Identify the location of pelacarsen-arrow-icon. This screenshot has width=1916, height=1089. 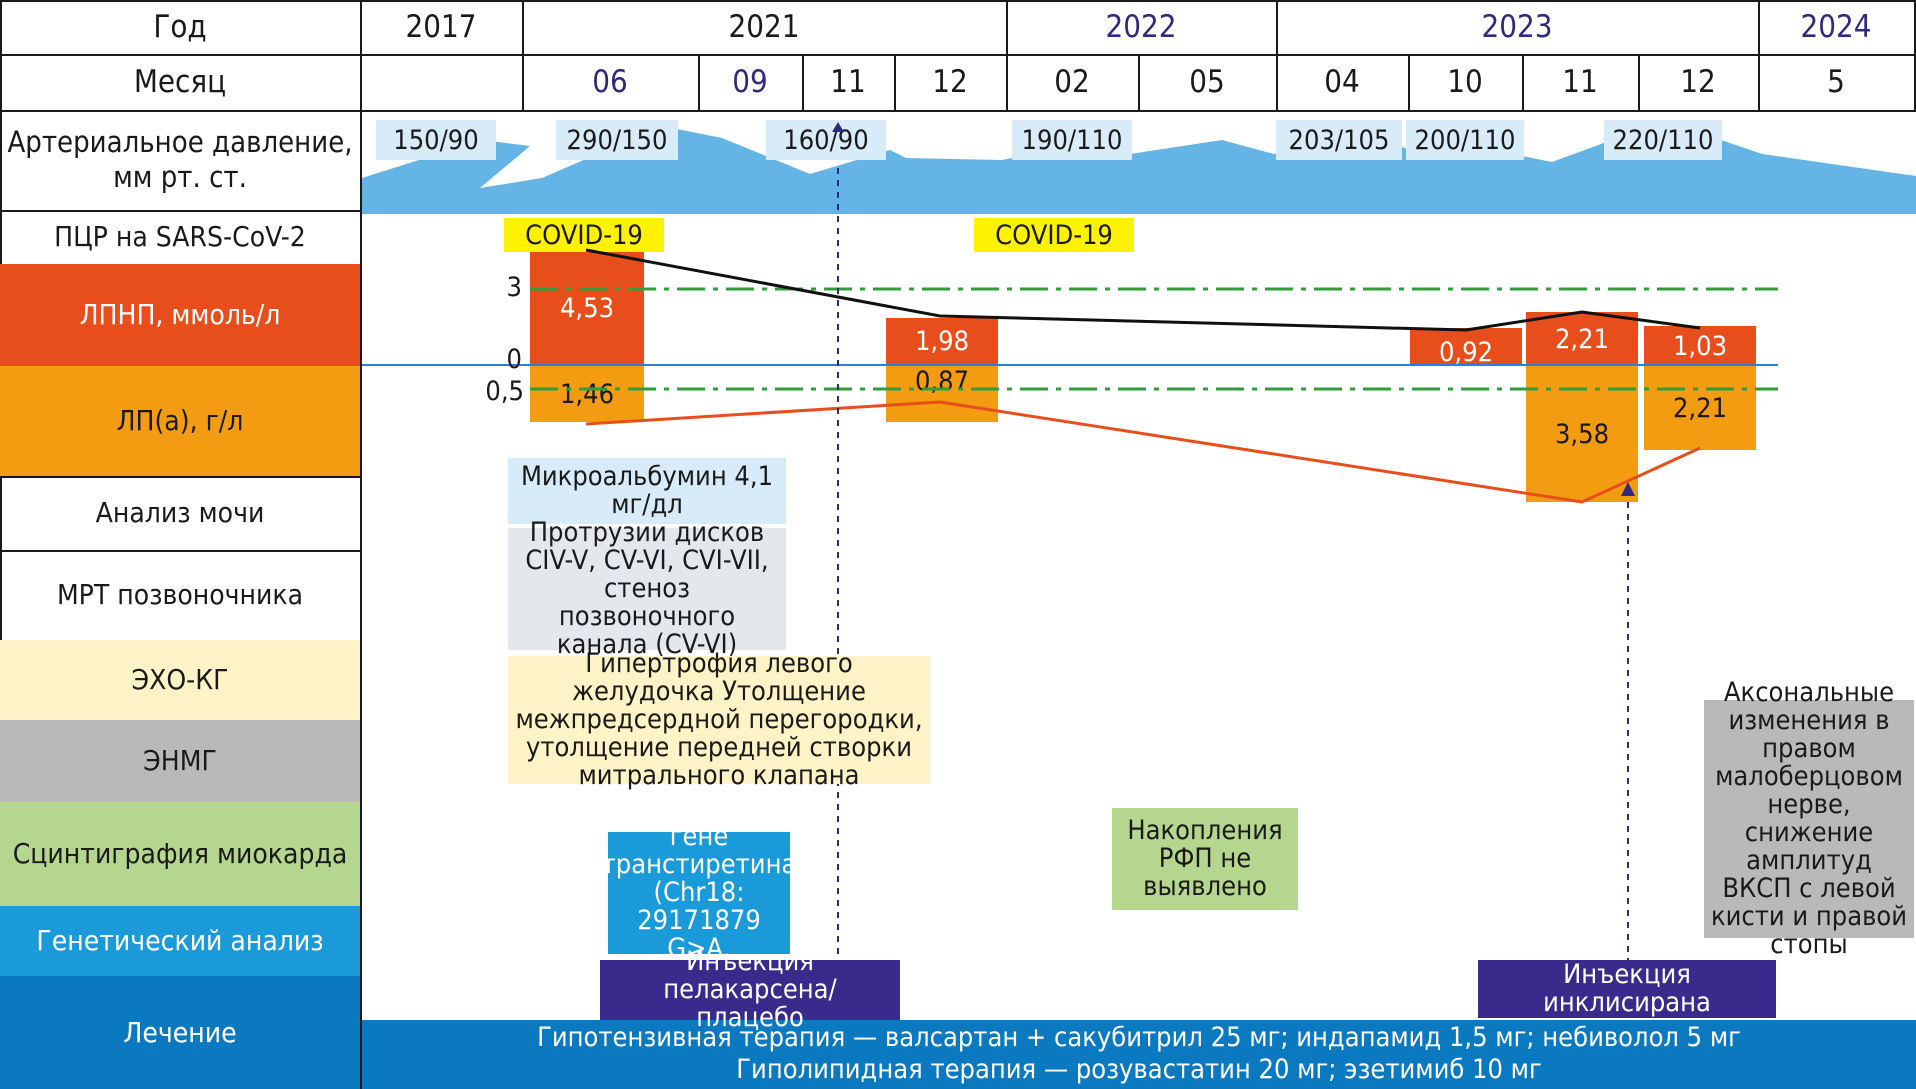
(838, 127).